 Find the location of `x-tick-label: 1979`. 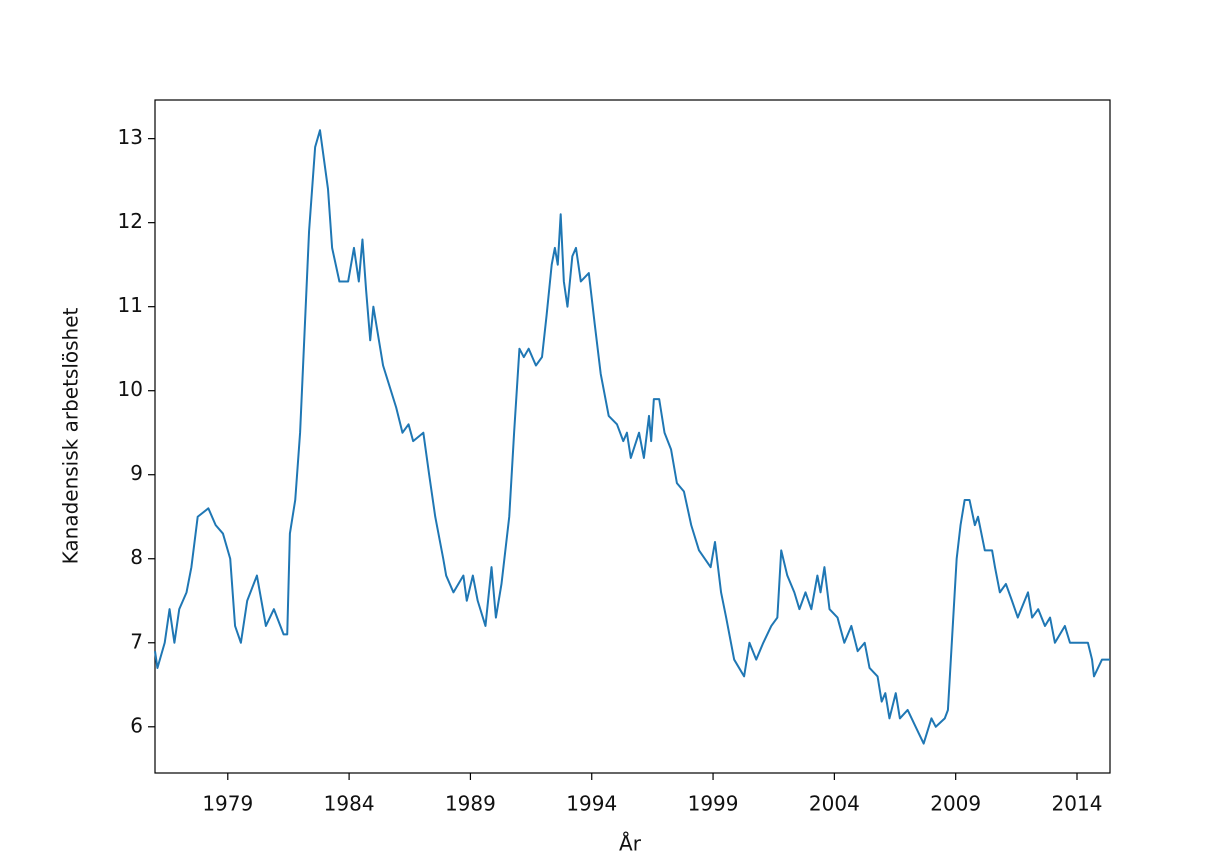

x-tick-label: 1979 is located at coordinates (227, 804).